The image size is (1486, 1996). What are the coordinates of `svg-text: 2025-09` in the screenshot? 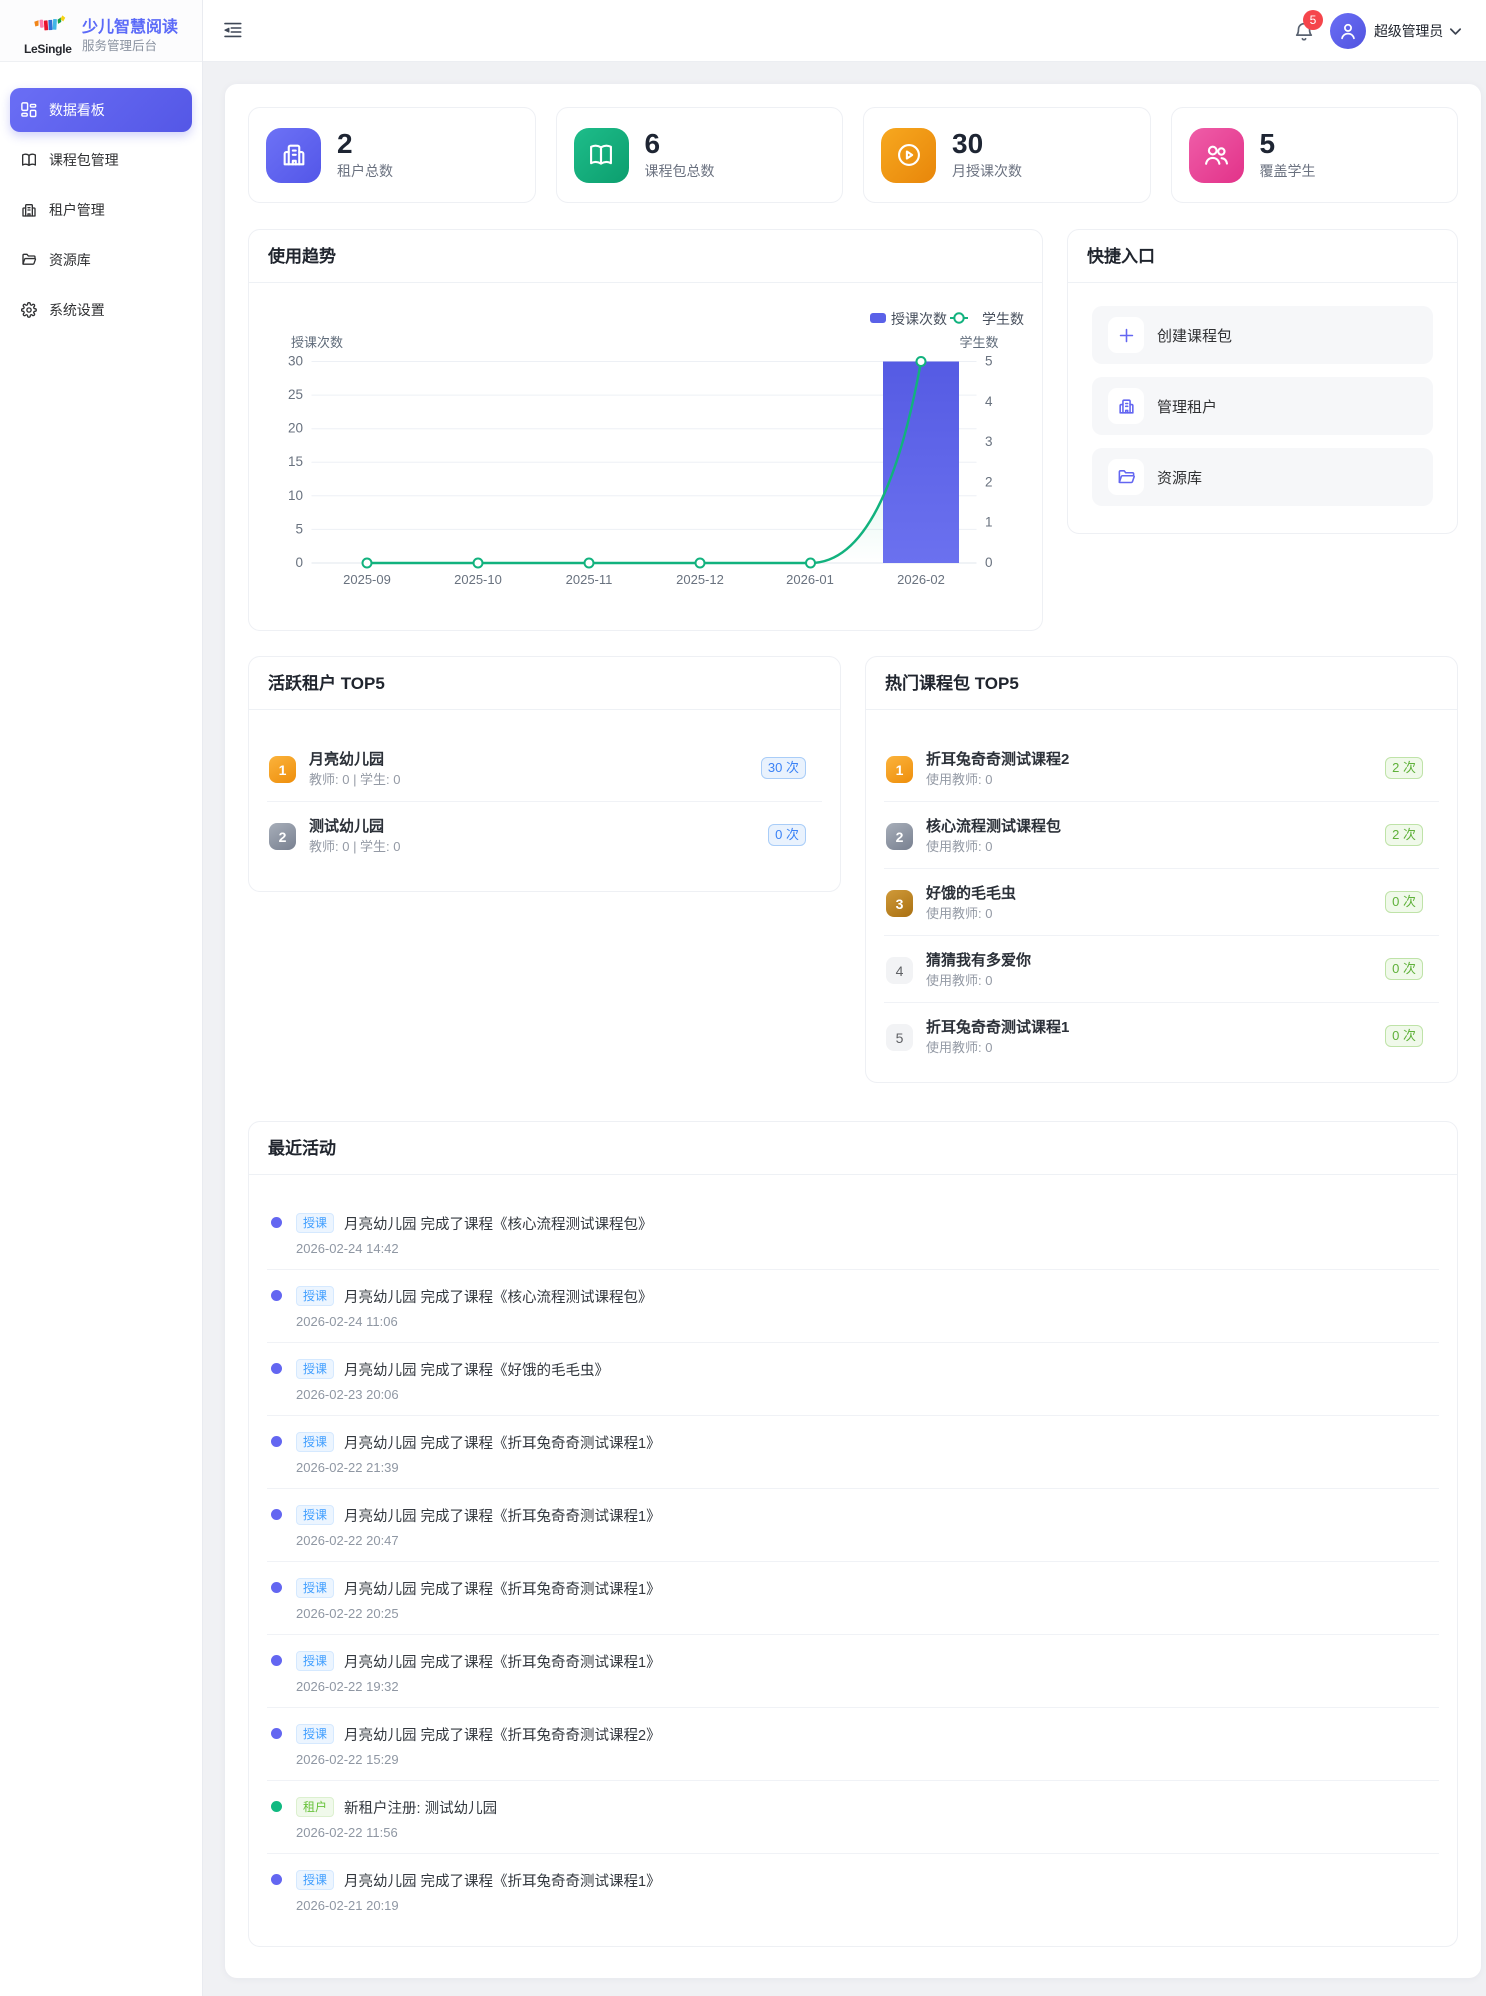 It's located at (367, 579).